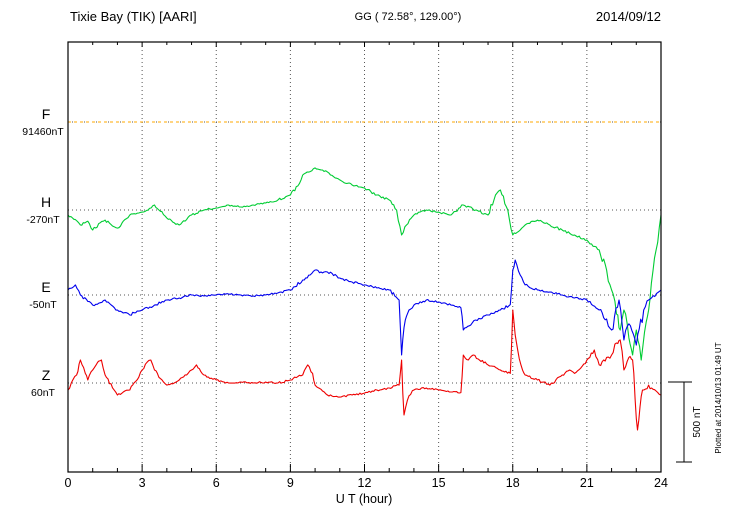 The height and width of the screenshot is (520, 730). What do you see at coordinates (718, 397) in the screenshot?
I see `plotted-at-note: Plotted at 2014/10/13 01:49 UT` at bounding box center [718, 397].